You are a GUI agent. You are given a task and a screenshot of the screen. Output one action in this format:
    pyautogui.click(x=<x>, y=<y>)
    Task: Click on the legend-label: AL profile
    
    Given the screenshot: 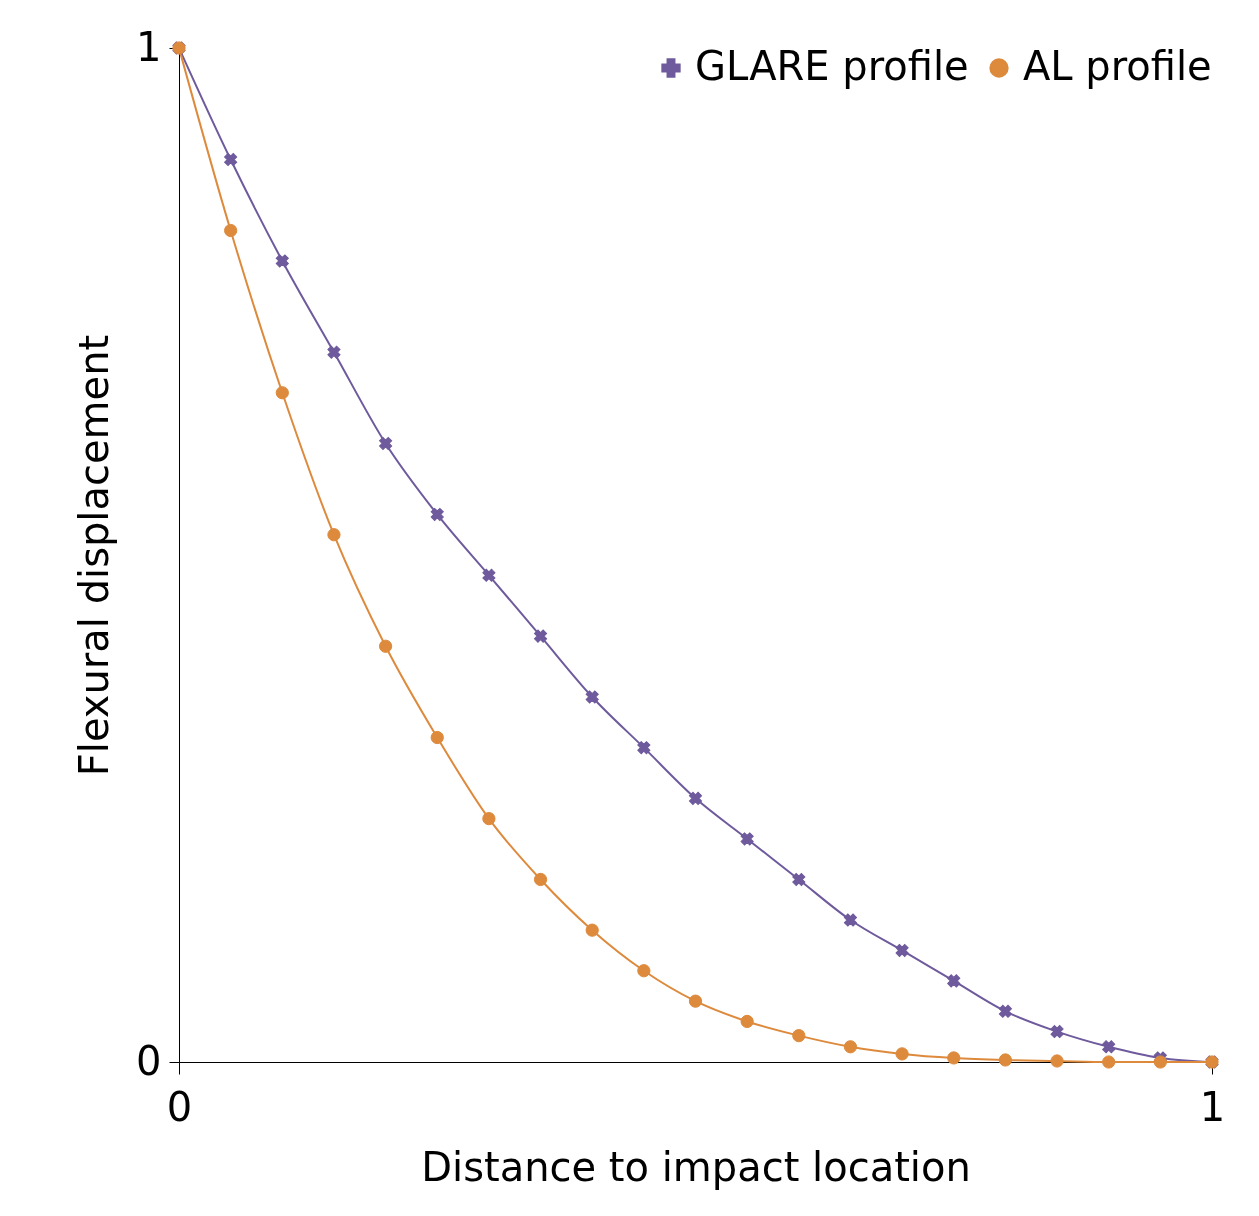 What is the action you would take?
    pyautogui.click(x=1117, y=66)
    